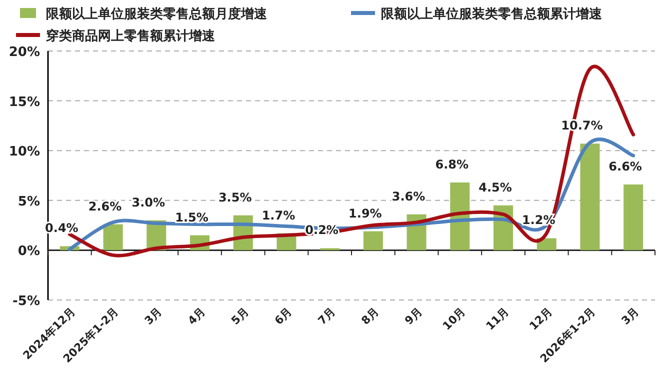 The width and height of the screenshot is (660, 376). Describe the element at coordinates (495, 187) in the screenshot. I see `text: 4.5%` at that location.